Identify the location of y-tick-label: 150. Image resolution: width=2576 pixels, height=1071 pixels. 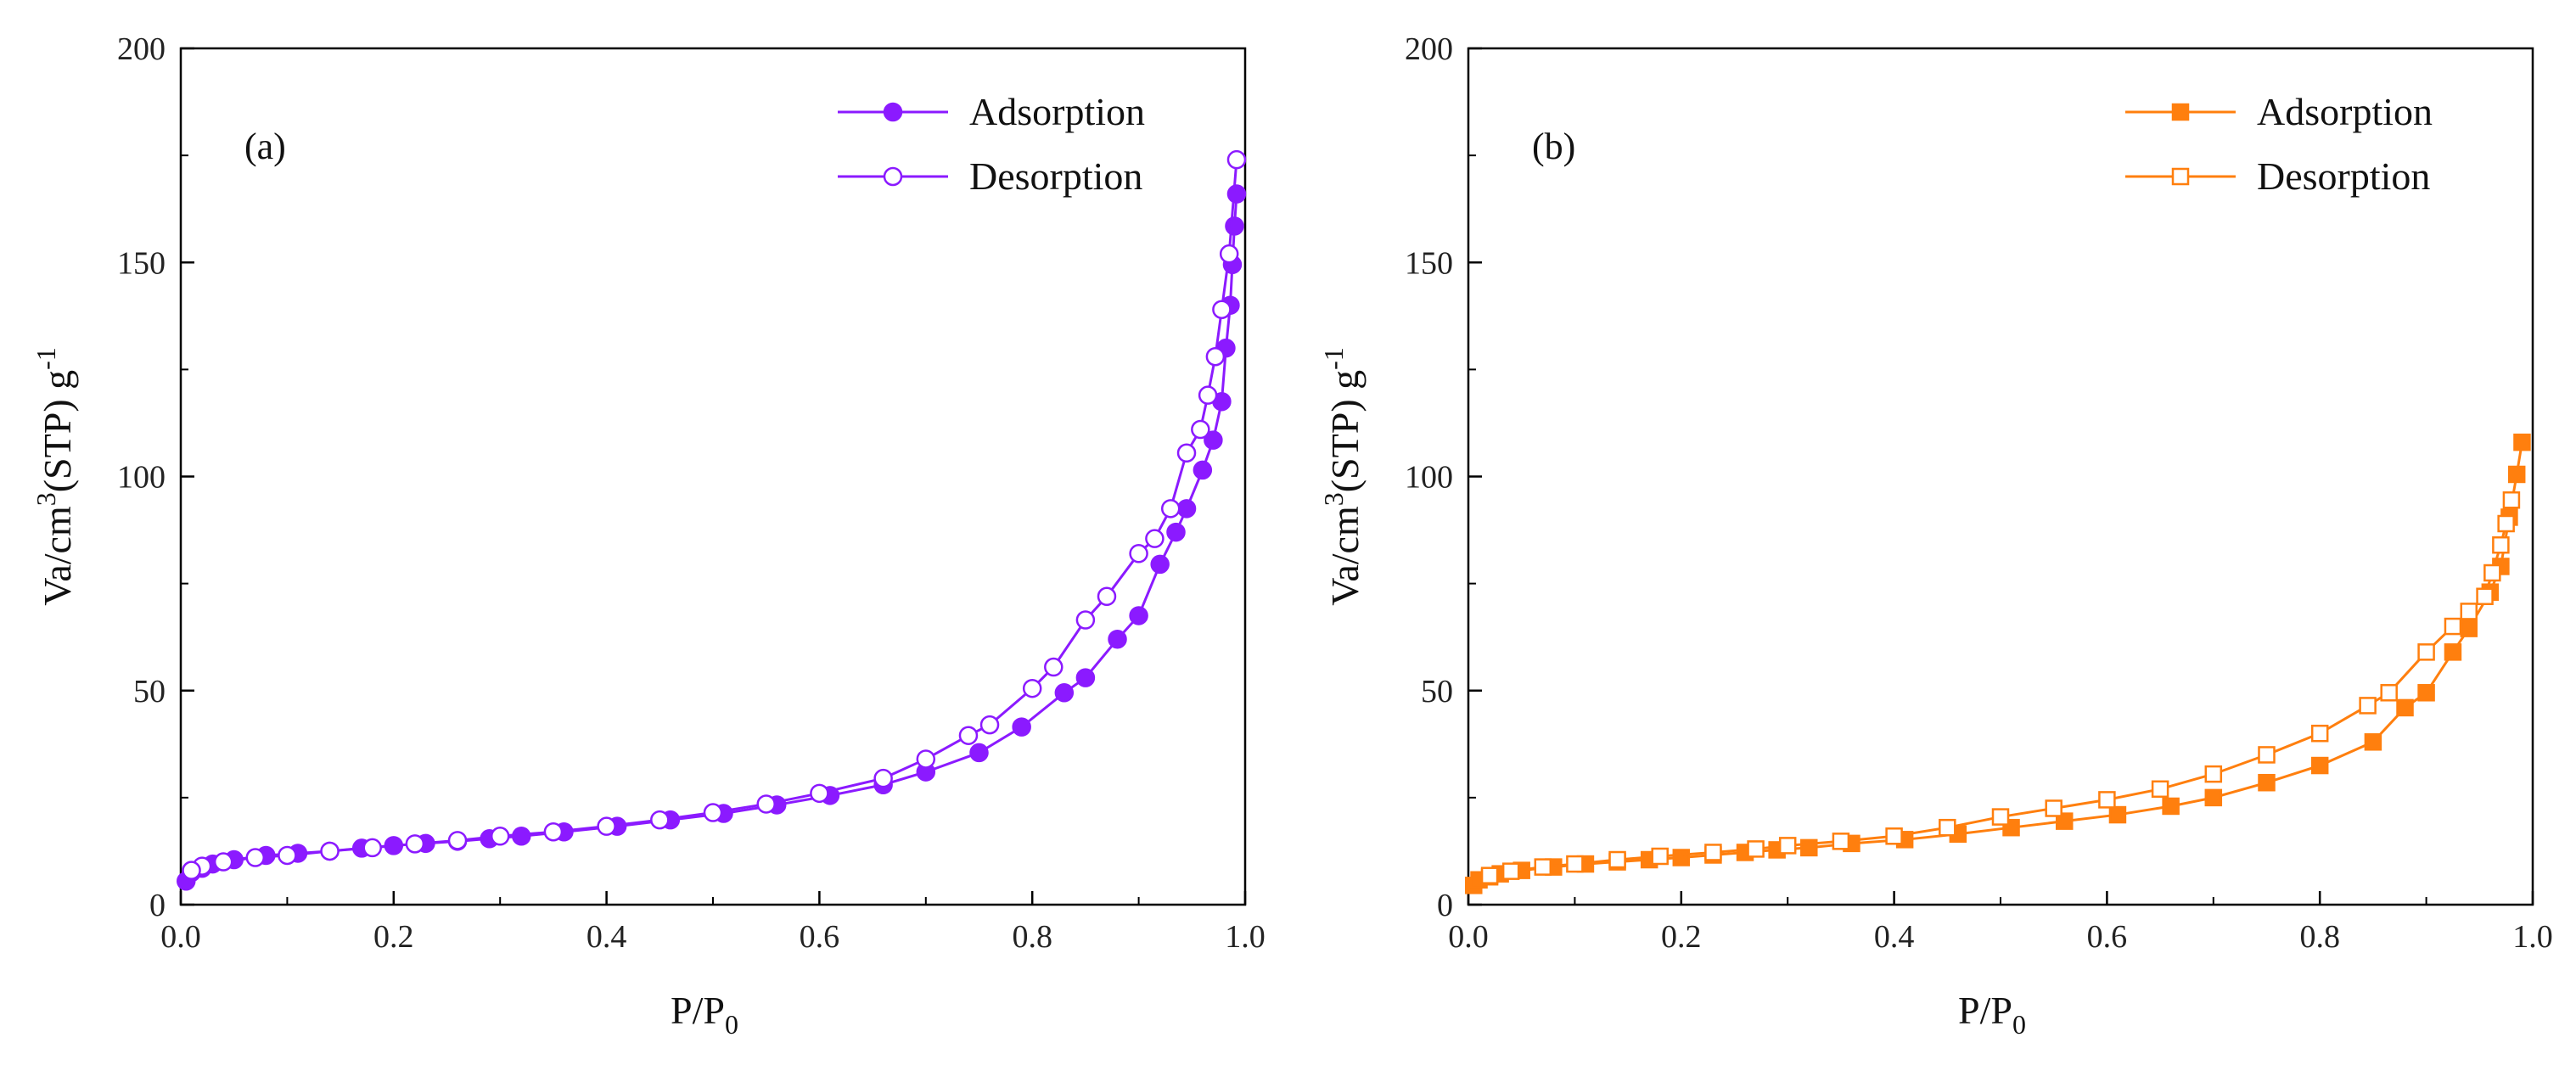
(1429, 263).